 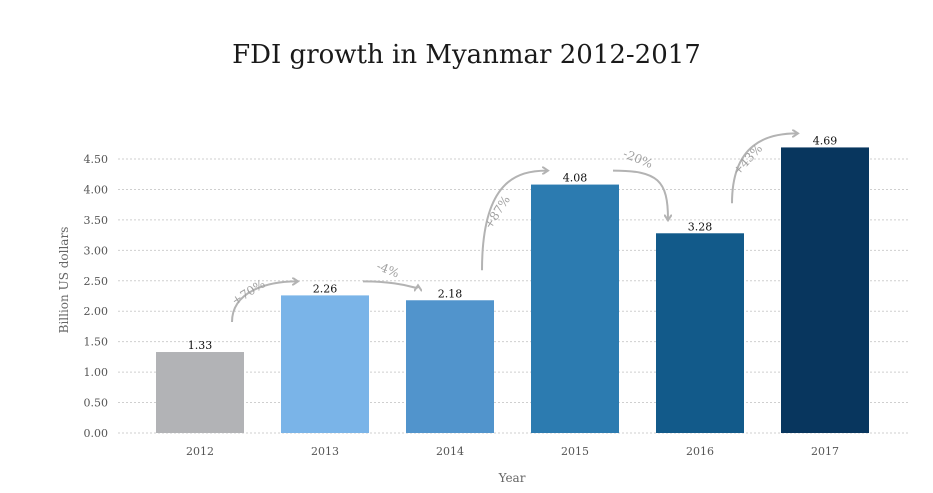 What do you see at coordinates (700, 333) in the screenshot?
I see `bar-2016` at bounding box center [700, 333].